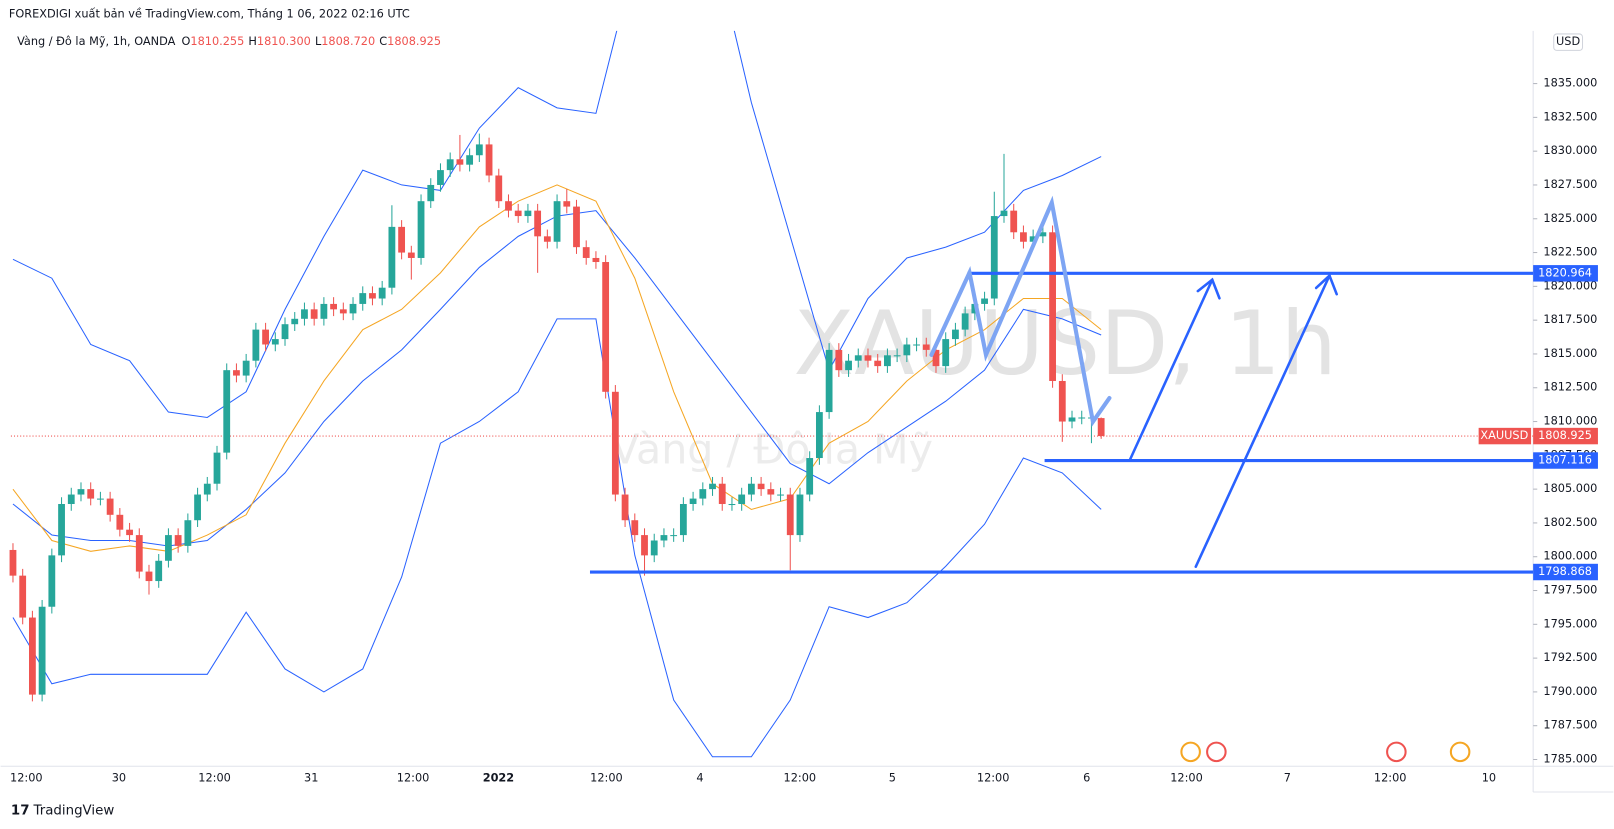 The height and width of the screenshot is (829, 1614). Describe the element at coordinates (1570, 252) in the screenshot. I see `y-tick-label: 1822.500` at that location.